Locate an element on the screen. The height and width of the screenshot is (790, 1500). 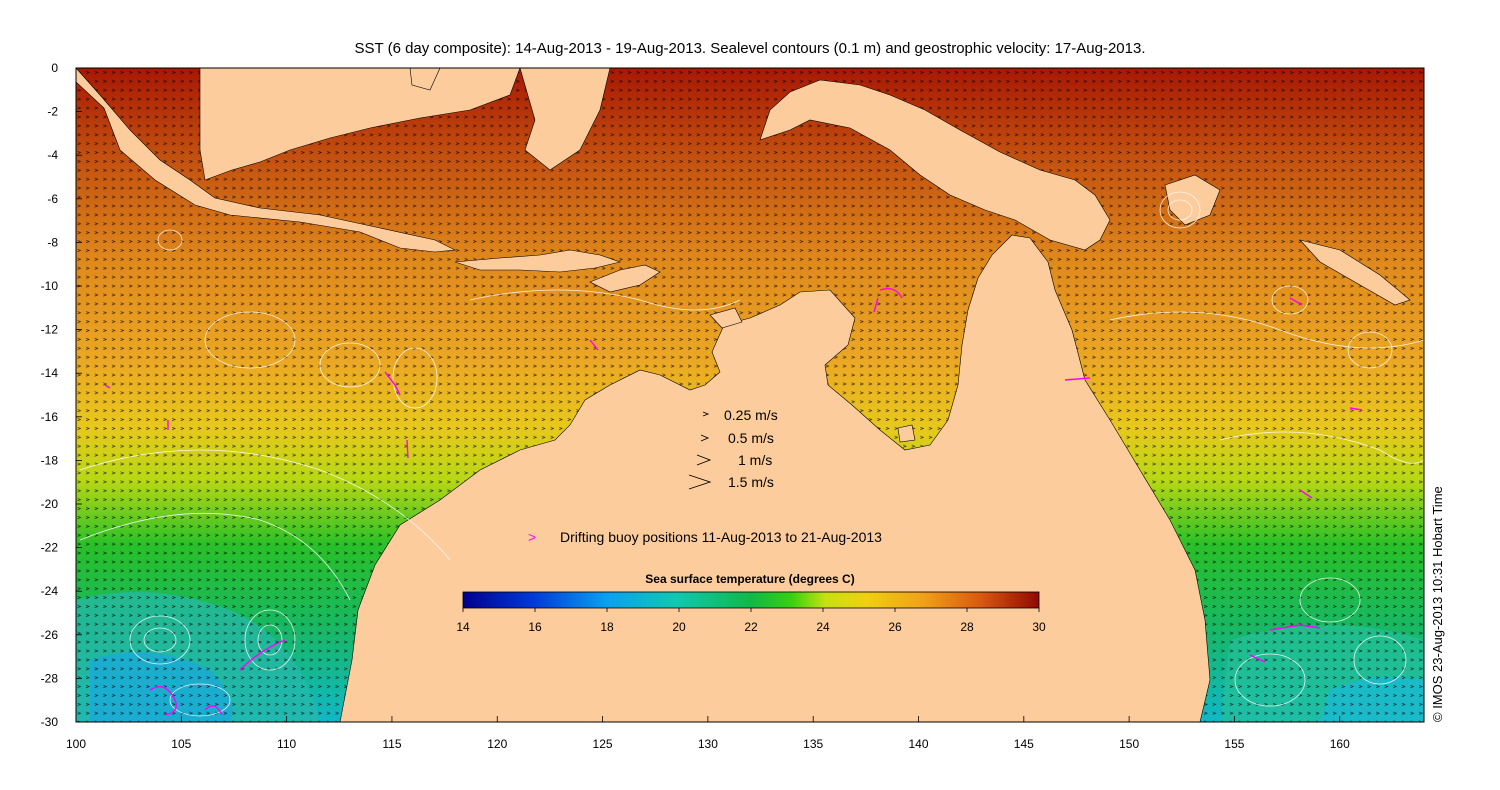
y-tick-label: -4 is located at coordinates (52, 155).